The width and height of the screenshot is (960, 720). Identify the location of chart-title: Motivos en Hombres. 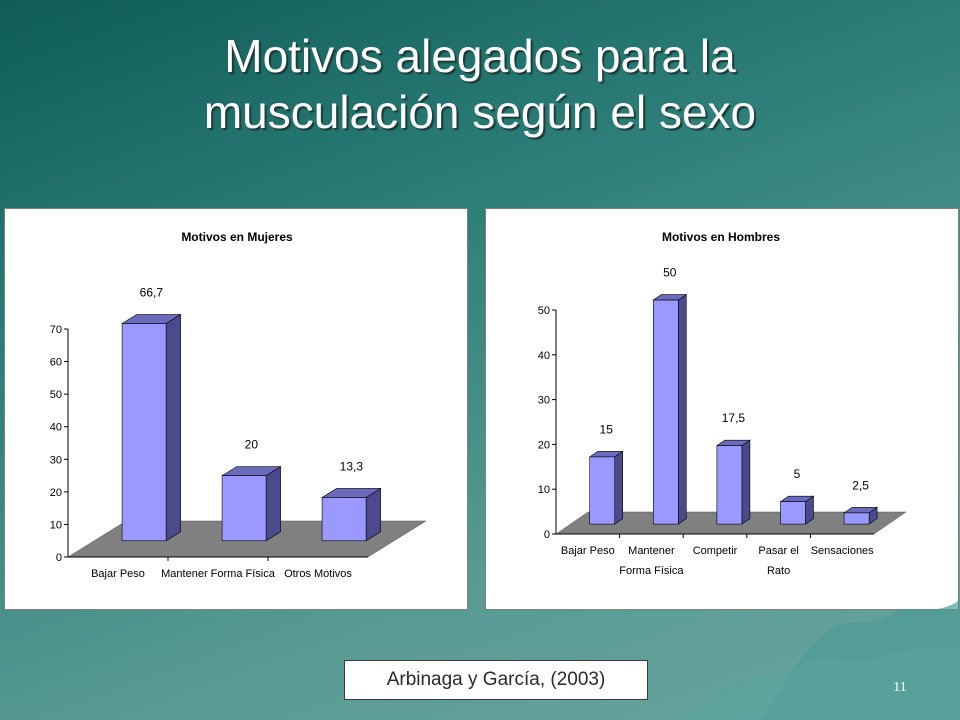
(721, 237).